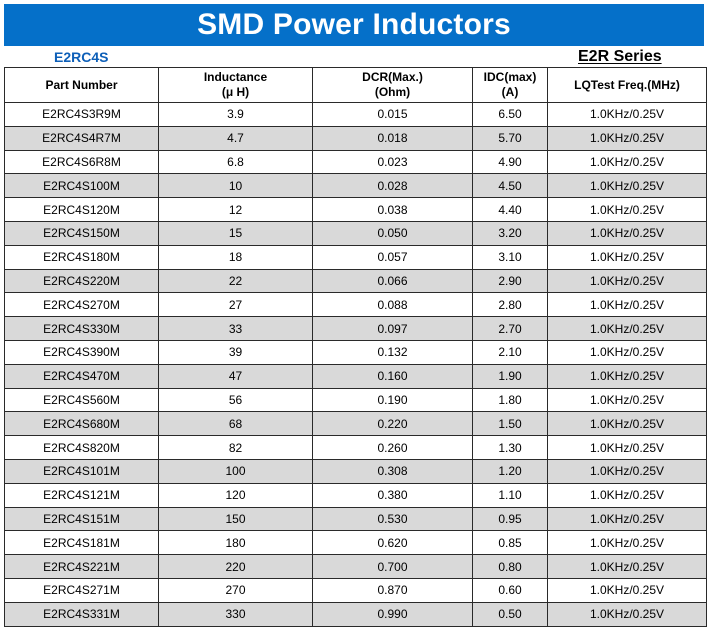 The height and width of the screenshot is (637, 711). What do you see at coordinates (392, 495) in the screenshot?
I see `cell-dcr: 0.380` at bounding box center [392, 495].